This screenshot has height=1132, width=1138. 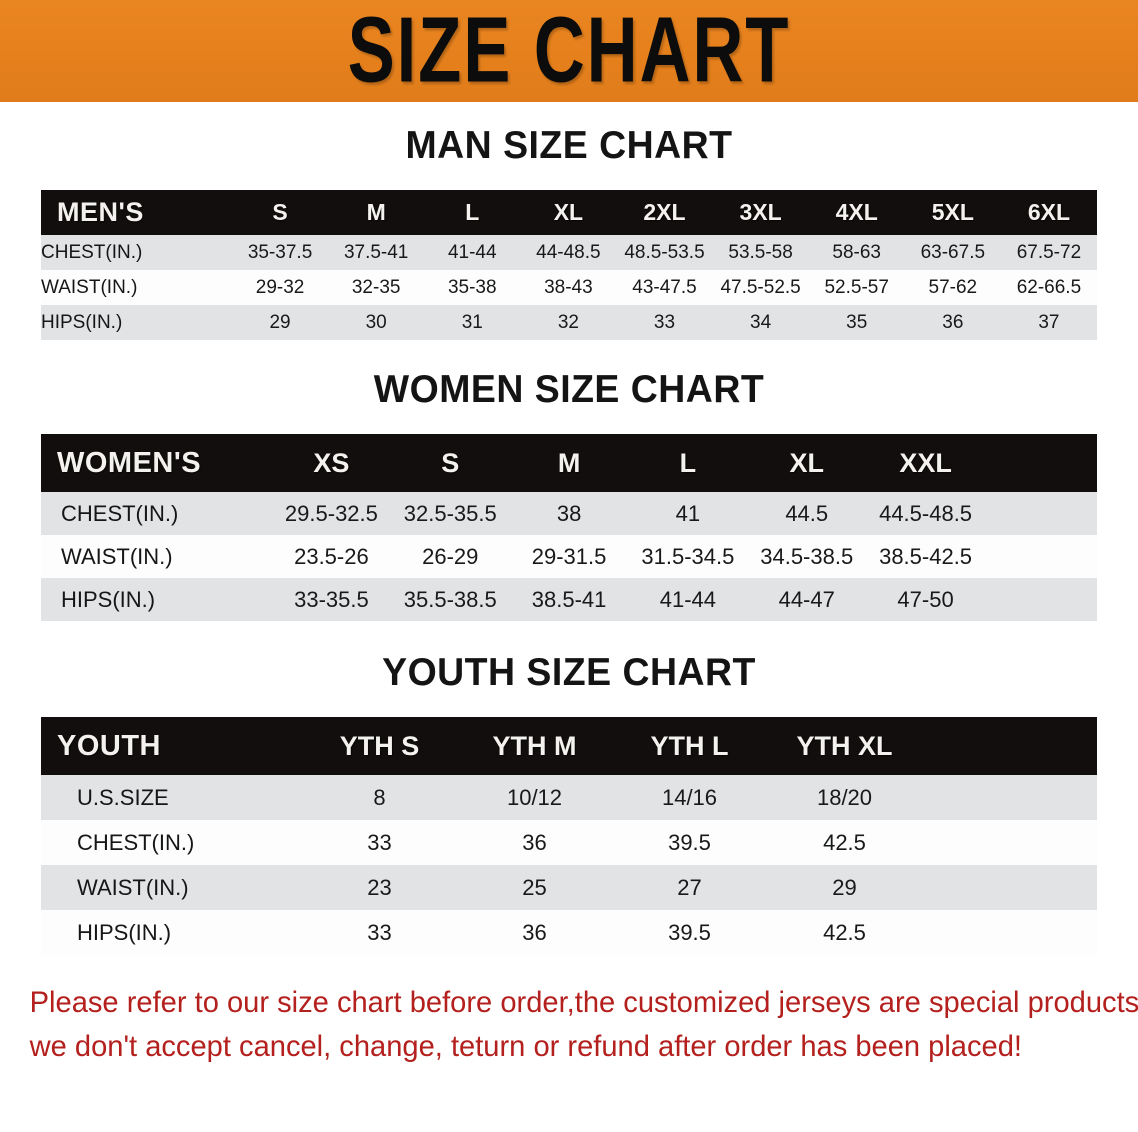 What do you see at coordinates (450, 462) in the screenshot?
I see `women-col-header-s: S` at bounding box center [450, 462].